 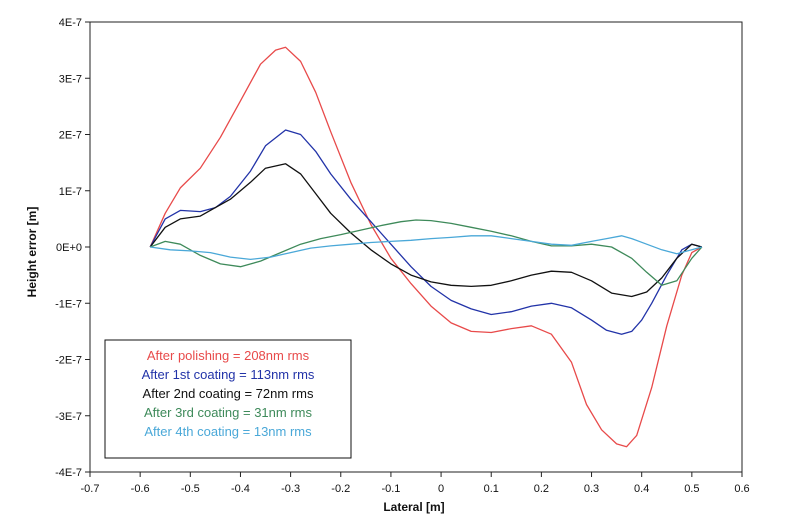 I want to click on x-tick-label: 0.2, so click(x=541, y=489).